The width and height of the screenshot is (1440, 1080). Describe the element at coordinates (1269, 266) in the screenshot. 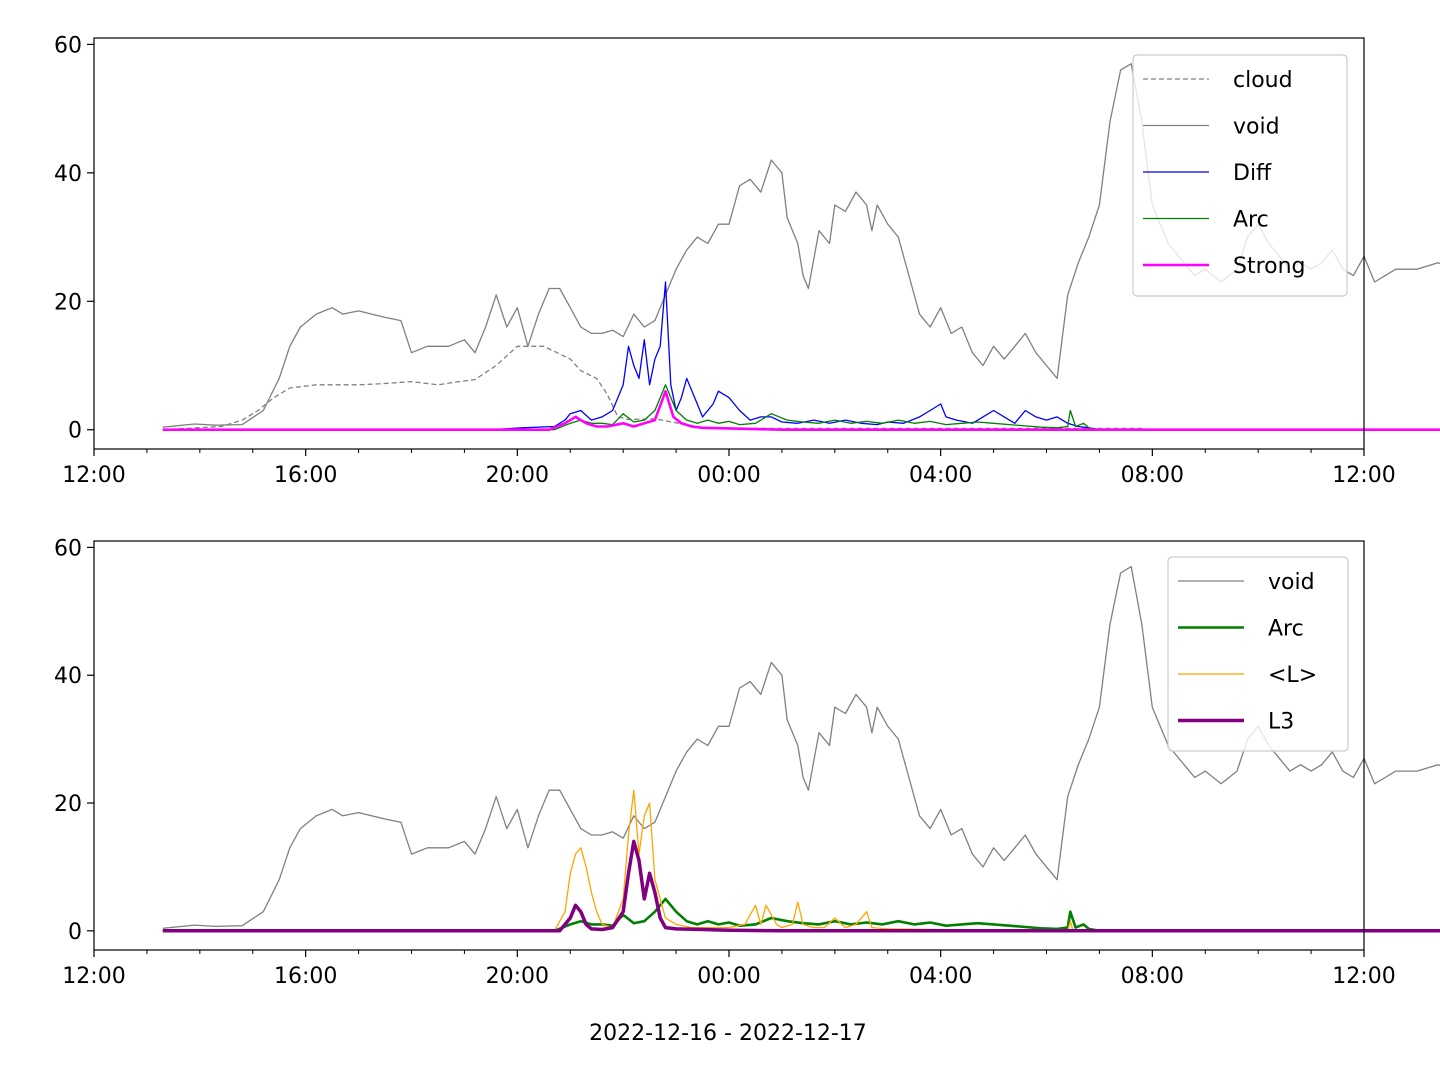

I see `legend-label: Strong` at that location.